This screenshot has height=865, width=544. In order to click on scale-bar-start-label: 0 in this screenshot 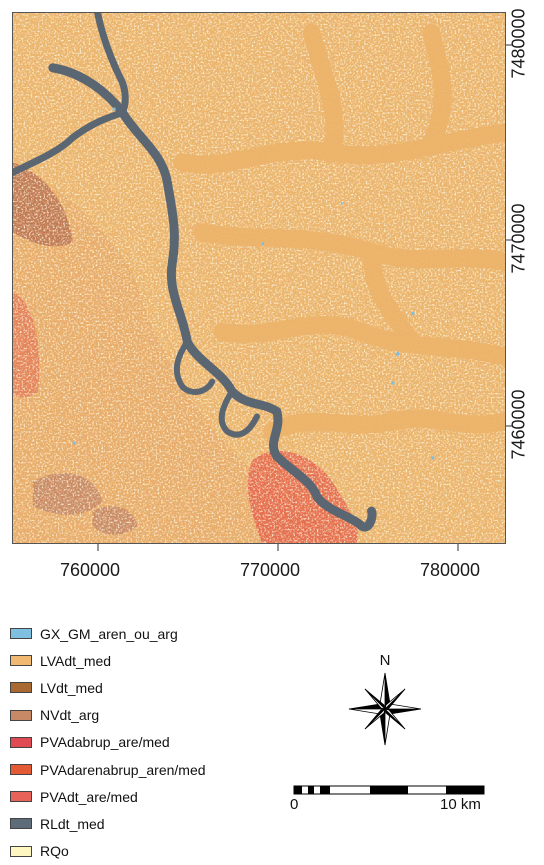, I will do `click(294, 804)`.